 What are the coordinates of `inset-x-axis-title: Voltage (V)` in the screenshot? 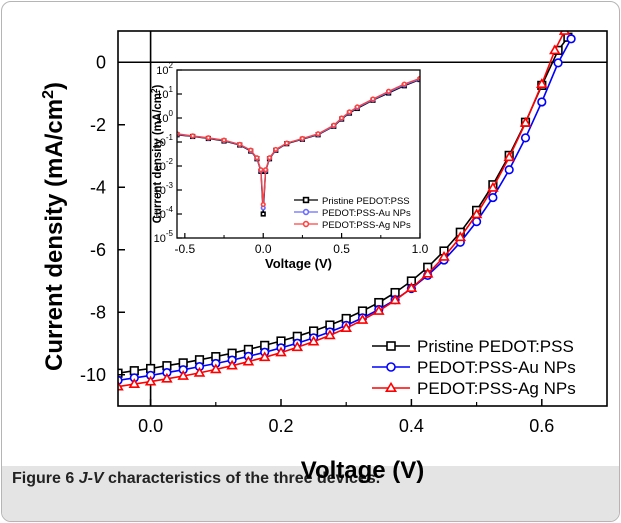 It's located at (298, 263).